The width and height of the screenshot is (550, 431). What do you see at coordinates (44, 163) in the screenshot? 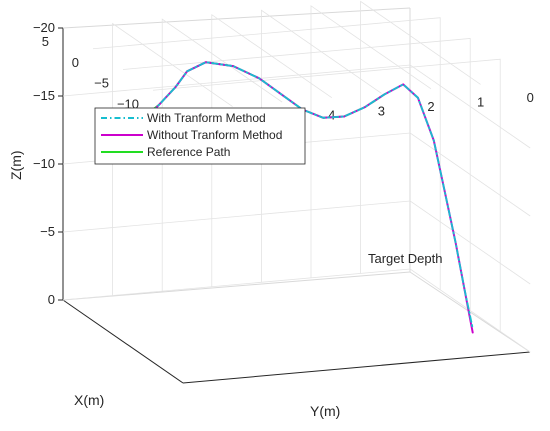
I see `z-tick-label: −10` at bounding box center [44, 163].